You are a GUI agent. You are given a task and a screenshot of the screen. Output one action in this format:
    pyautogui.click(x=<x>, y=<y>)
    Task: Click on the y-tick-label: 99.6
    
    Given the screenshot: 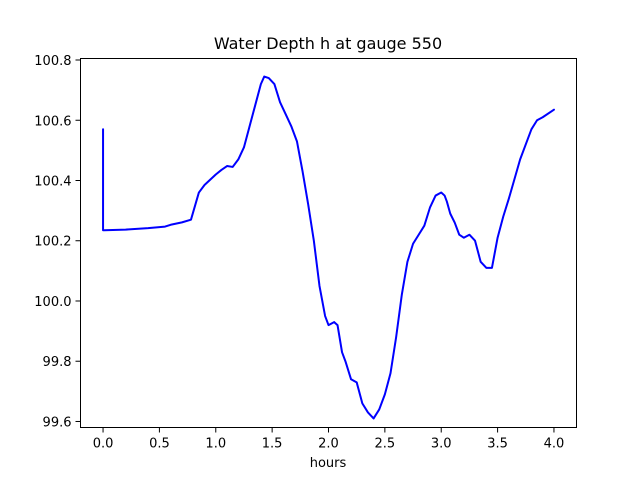 What is the action you would take?
    pyautogui.click(x=57, y=422)
    